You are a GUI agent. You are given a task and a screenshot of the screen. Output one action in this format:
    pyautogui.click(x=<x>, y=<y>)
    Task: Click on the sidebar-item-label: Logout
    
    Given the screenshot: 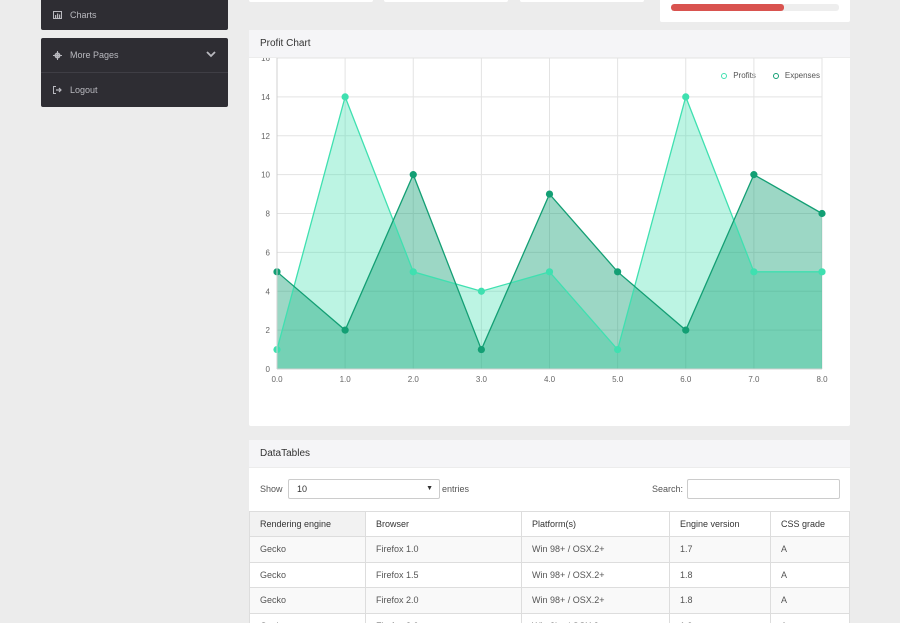 What is the action you would take?
    pyautogui.click(x=84, y=90)
    